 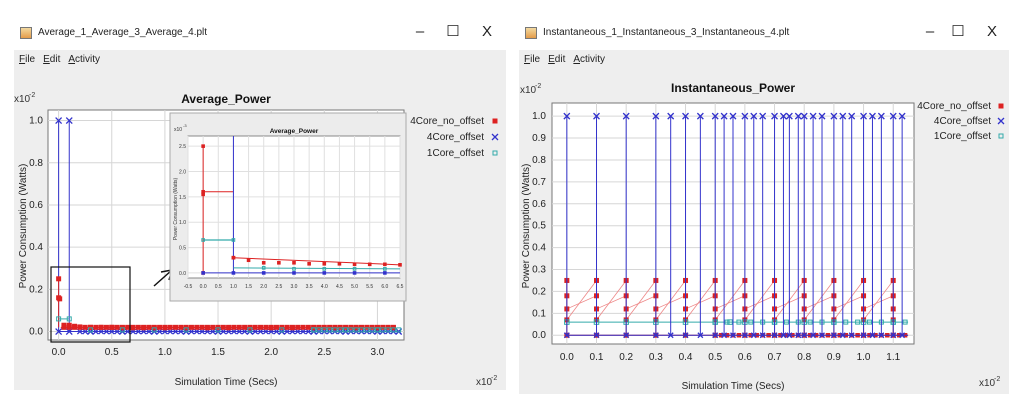 I want to click on title-bar: Average_1_Average_3_Average_4.plt – ☐ X, so click(x=260, y=32).